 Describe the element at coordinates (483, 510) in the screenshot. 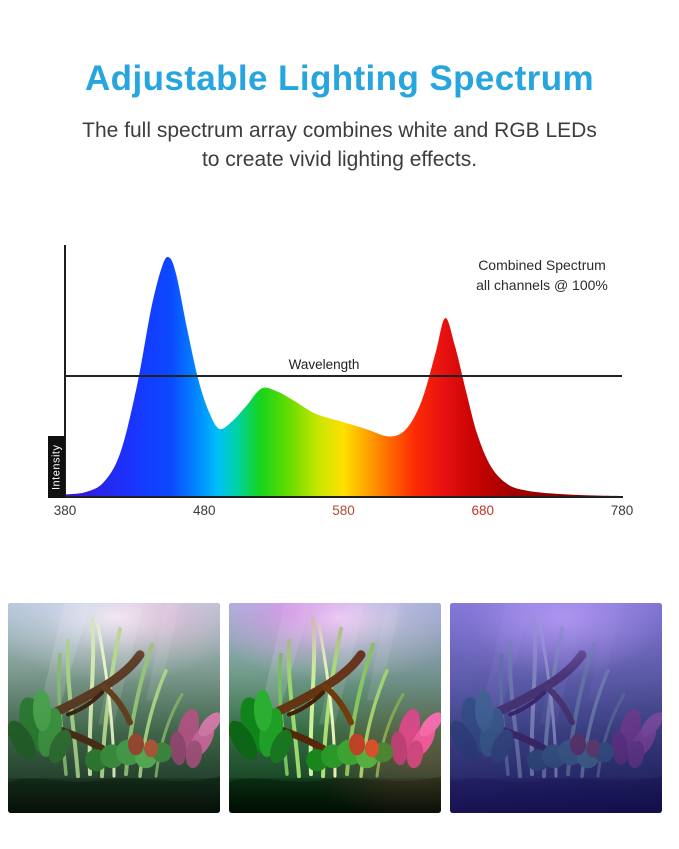

I see `x-axis-tick-label: 680` at that location.